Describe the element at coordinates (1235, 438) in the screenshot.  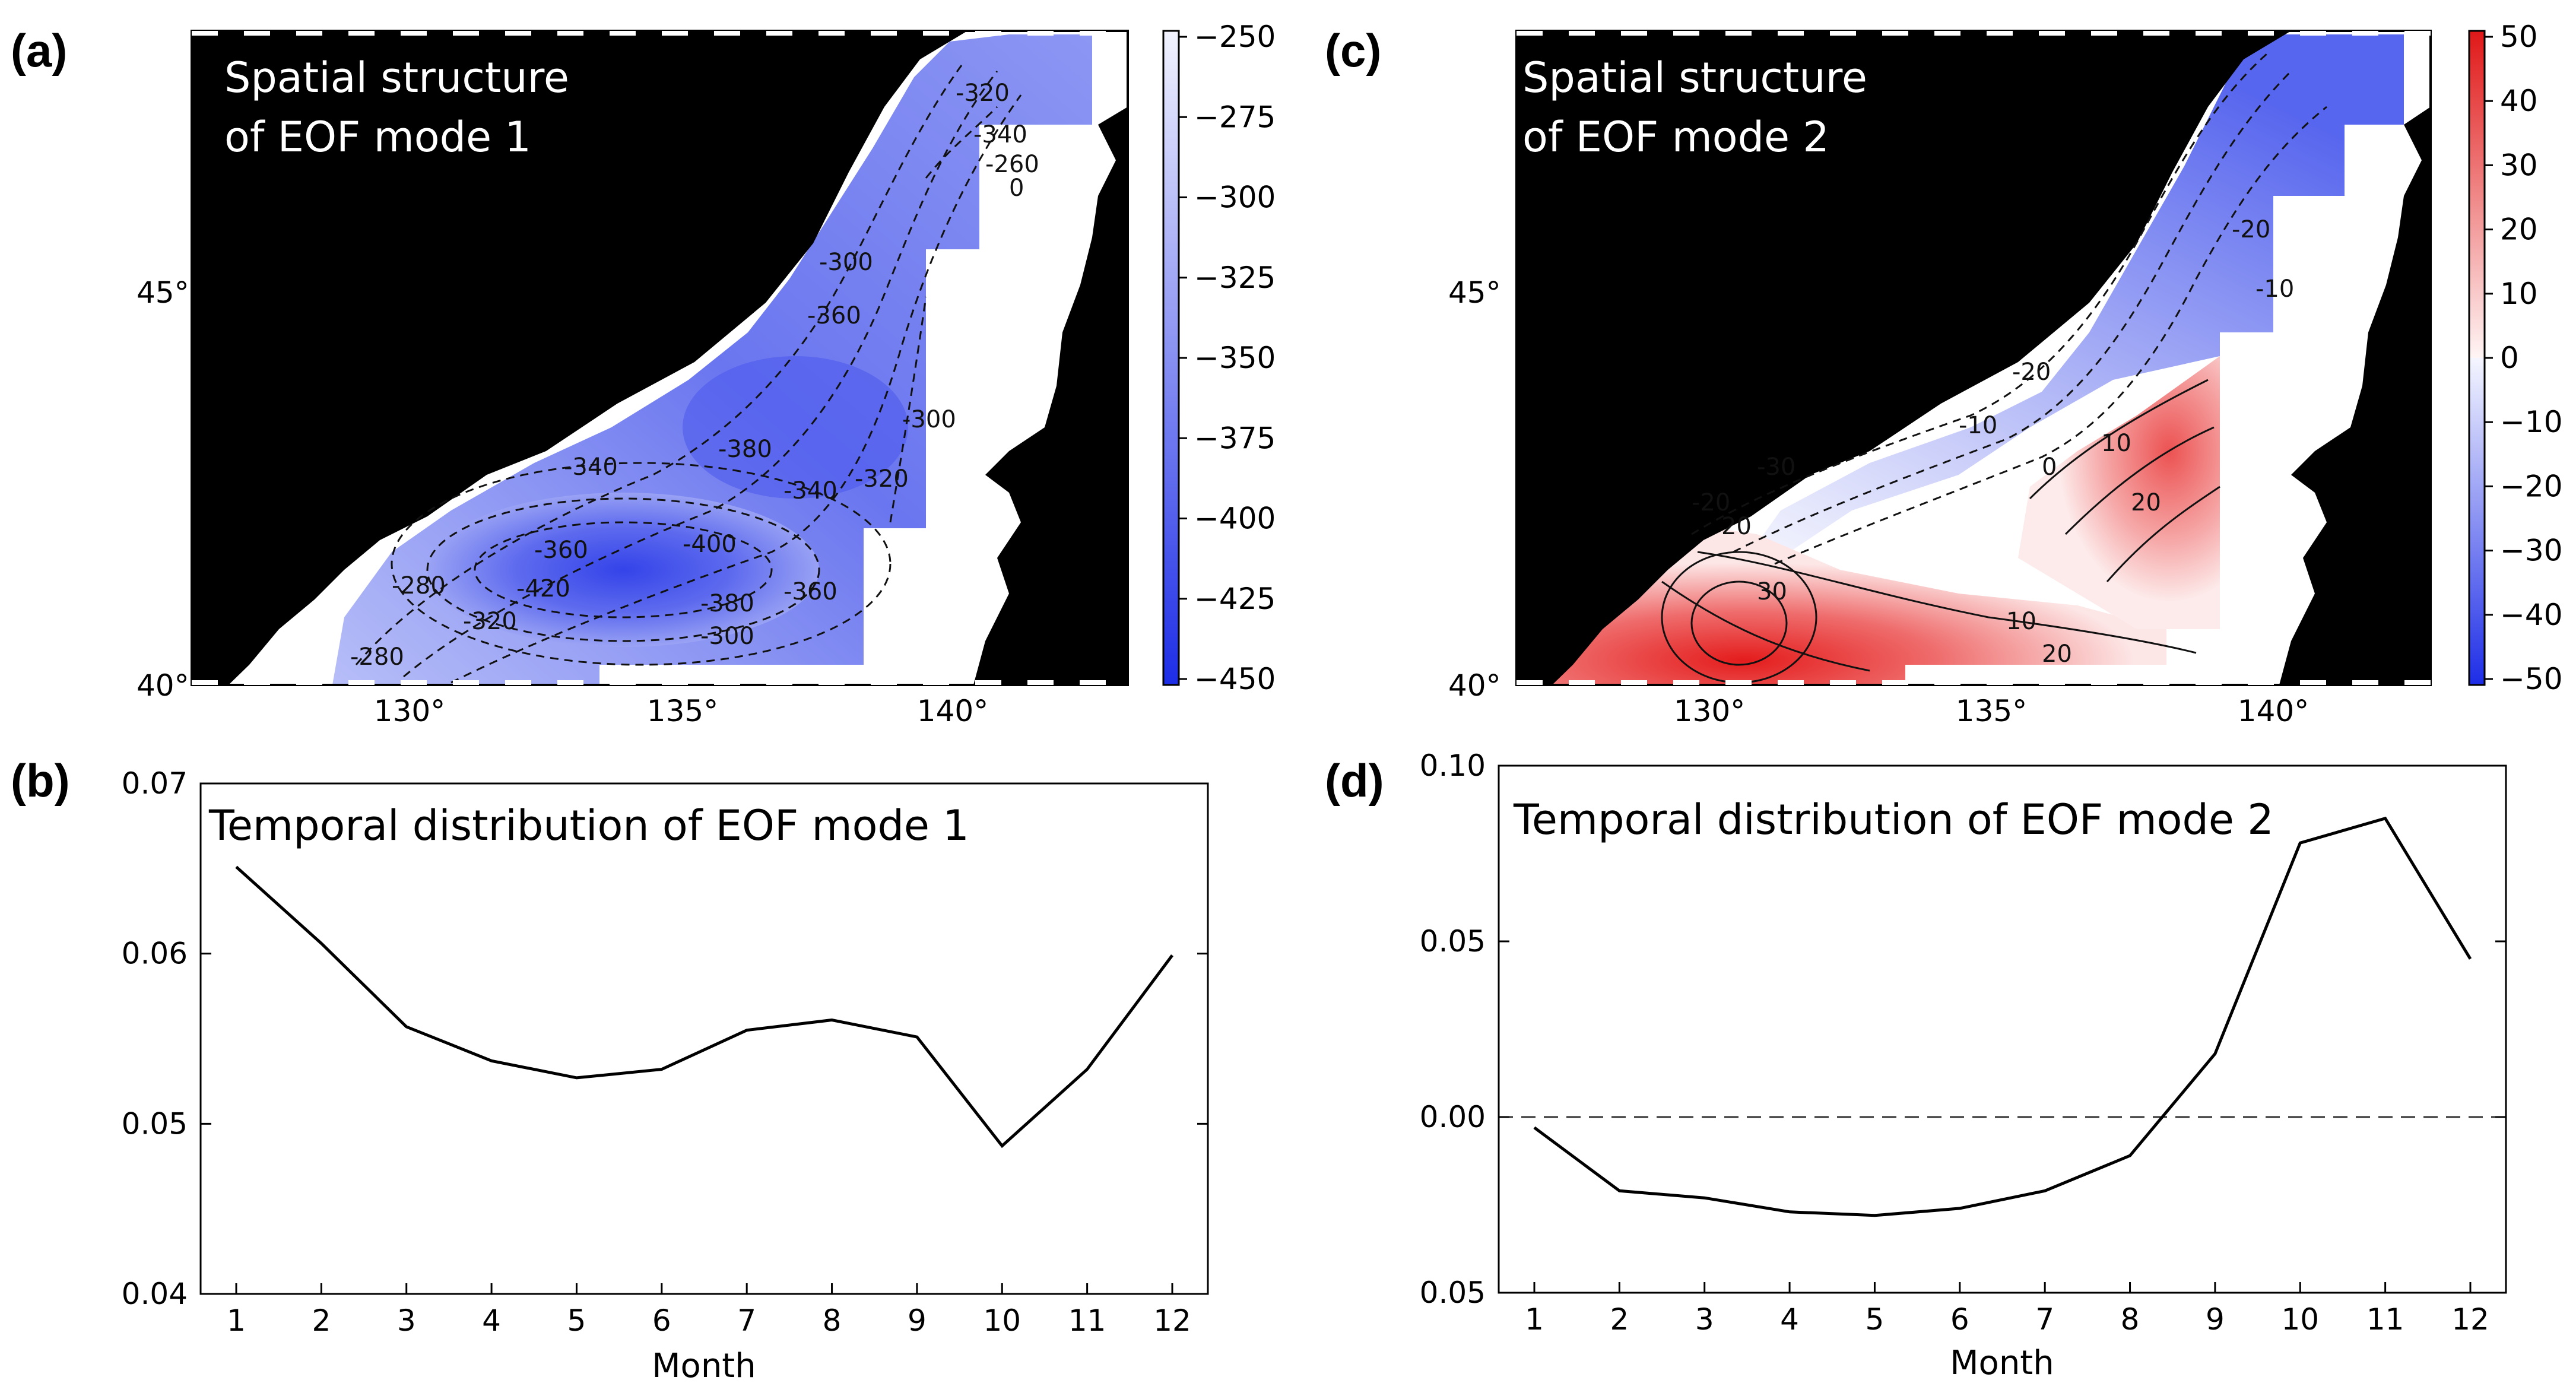
I see `colorbar-tick-label: −375` at that location.